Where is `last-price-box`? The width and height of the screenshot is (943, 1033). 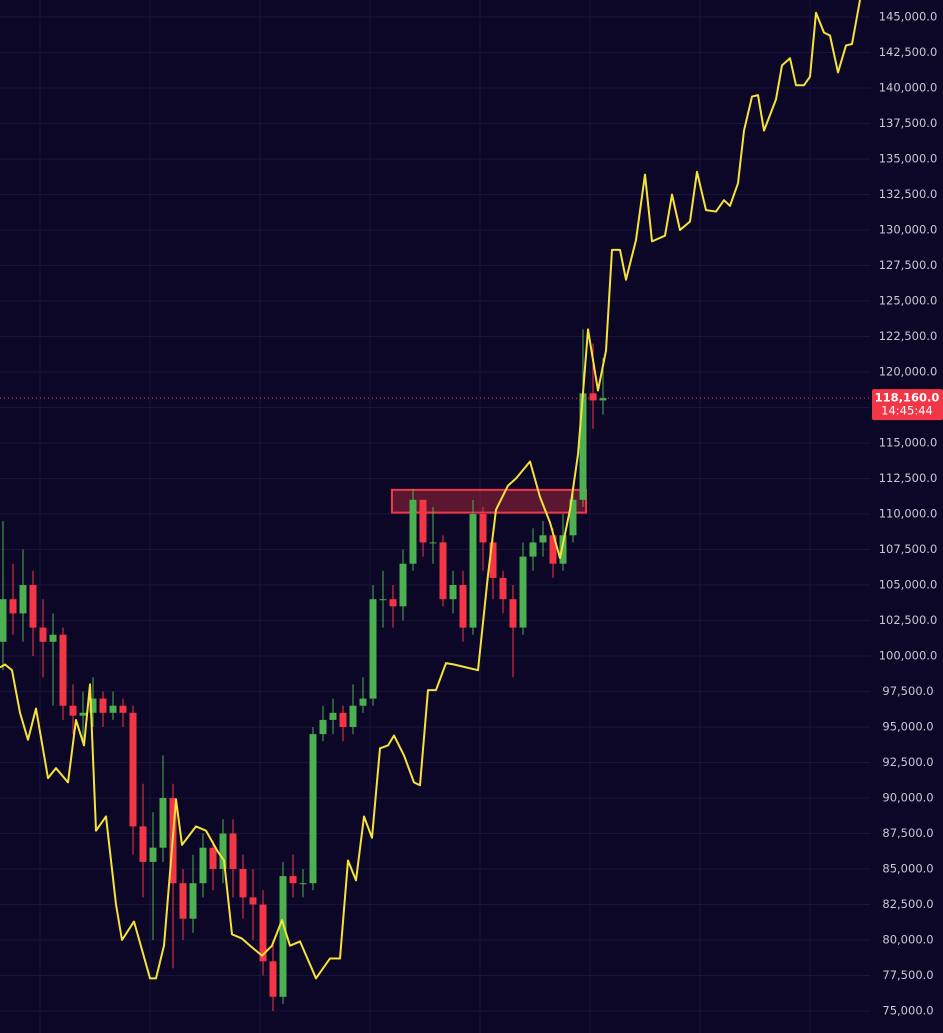 last-price-box is located at coordinates (907, 405).